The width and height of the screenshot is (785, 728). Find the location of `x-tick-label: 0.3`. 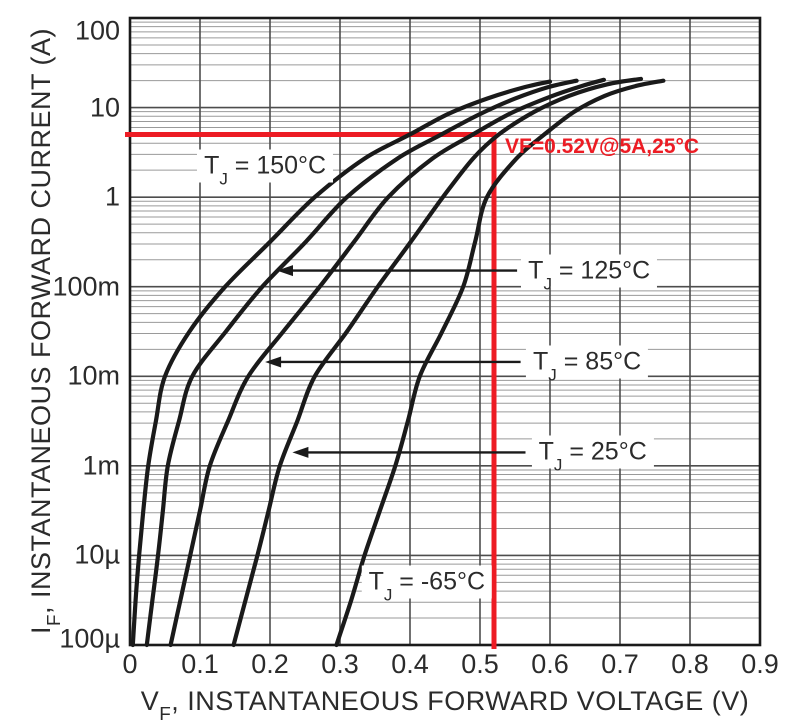

x-tick-label: 0.3 is located at coordinates (340, 664).